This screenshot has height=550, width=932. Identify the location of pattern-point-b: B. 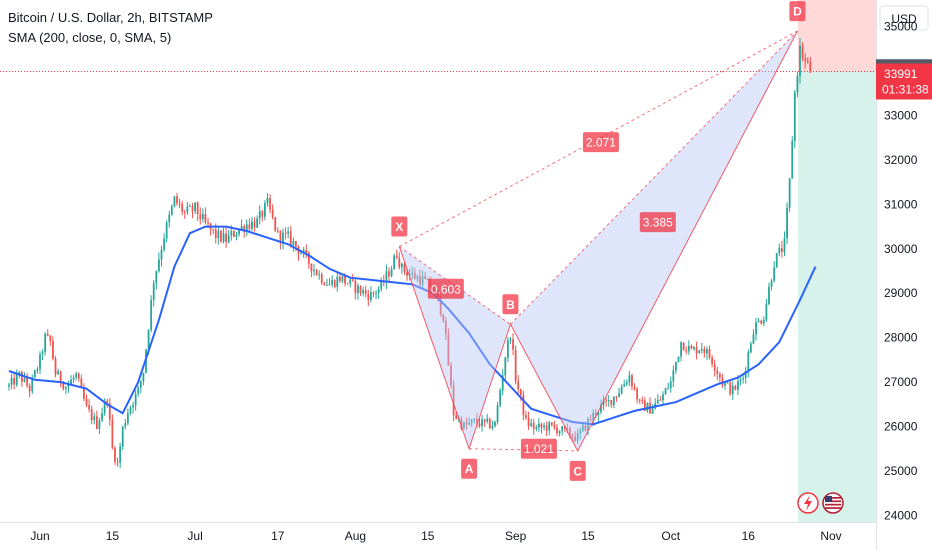
(510, 304).